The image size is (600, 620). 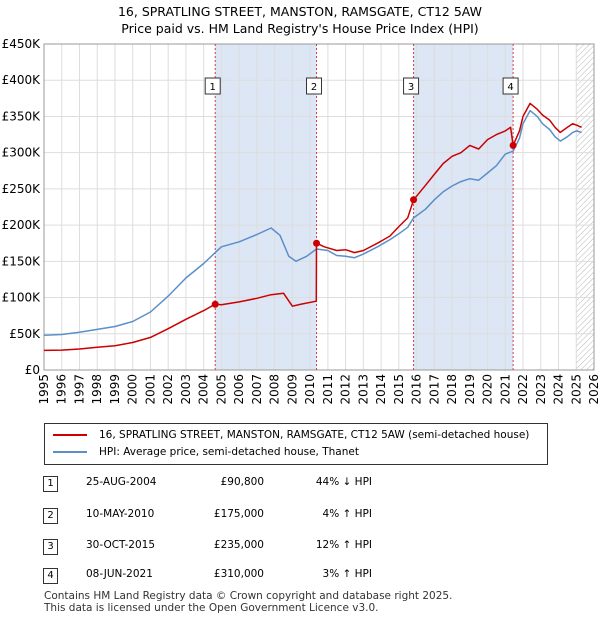 What do you see at coordinates (22, 298) in the screenshot?
I see `y-tick-label: £100K` at bounding box center [22, 298].